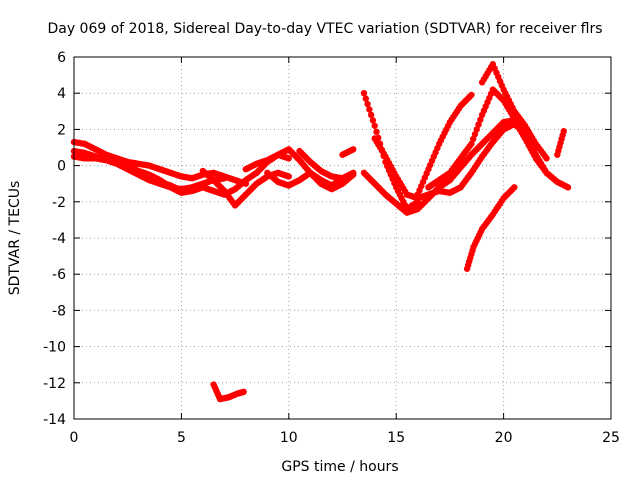 The image size is (640, 480). I want to click on y-tick-label: -8, so click(59, 311).